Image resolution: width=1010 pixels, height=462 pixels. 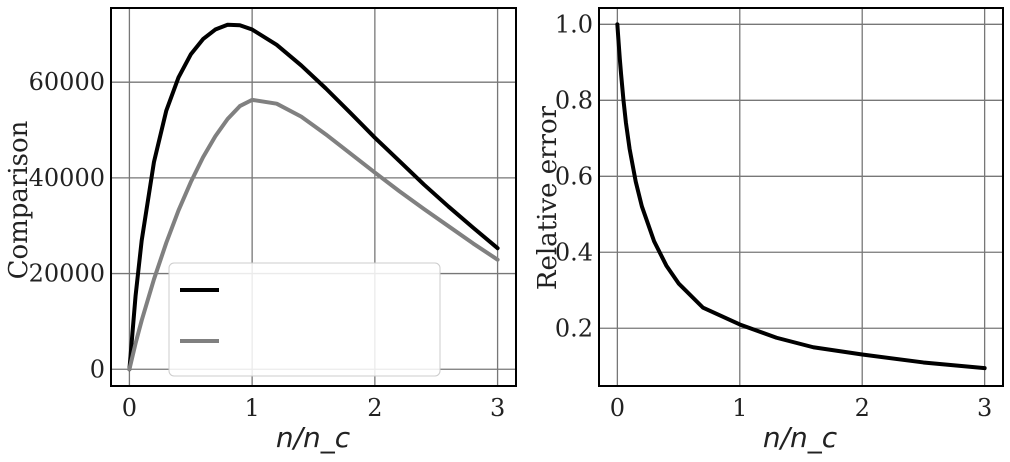 What do you see at coordinates (313, 437) in the screenshot?
I see `left-chart-xlabel: n/n_c` at bounding box center [313, 437].